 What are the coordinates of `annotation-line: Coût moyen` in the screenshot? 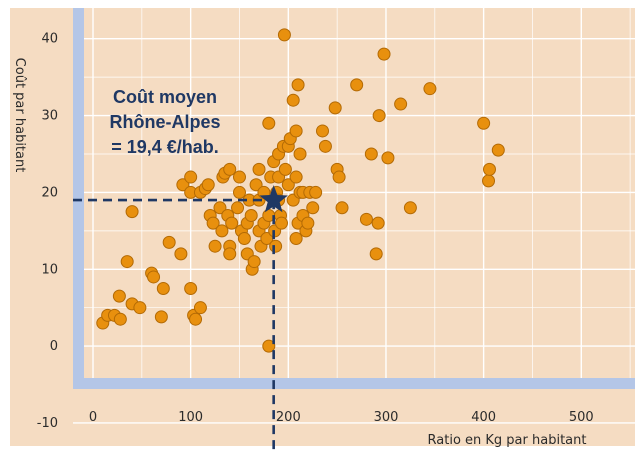 It's located at (165, 97).